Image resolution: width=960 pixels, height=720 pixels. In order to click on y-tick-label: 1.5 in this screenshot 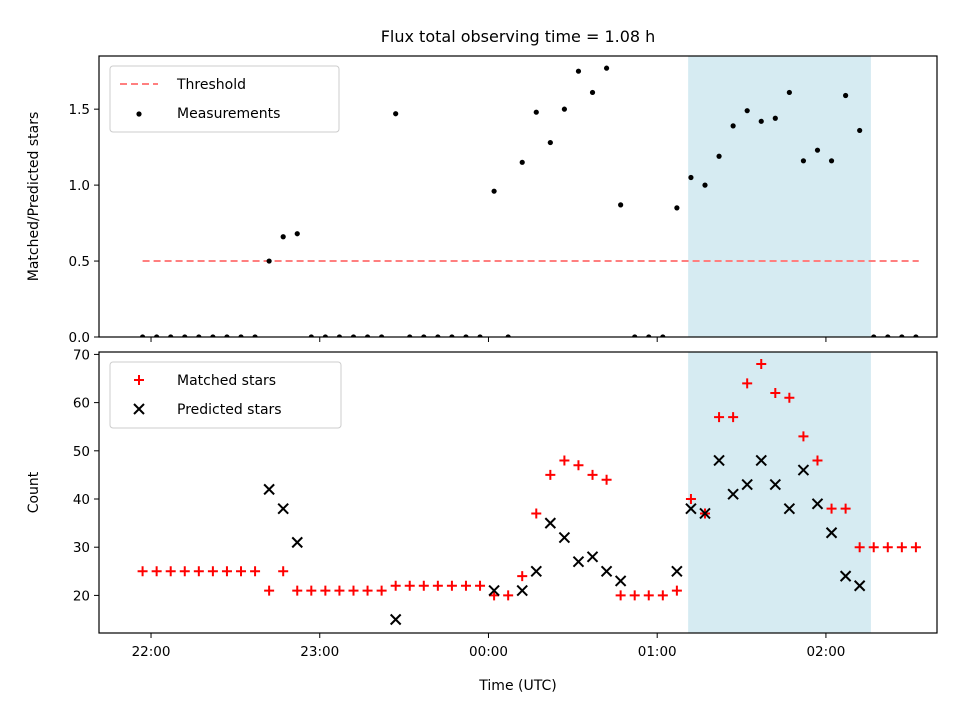, I will do `click(79, 110)`.